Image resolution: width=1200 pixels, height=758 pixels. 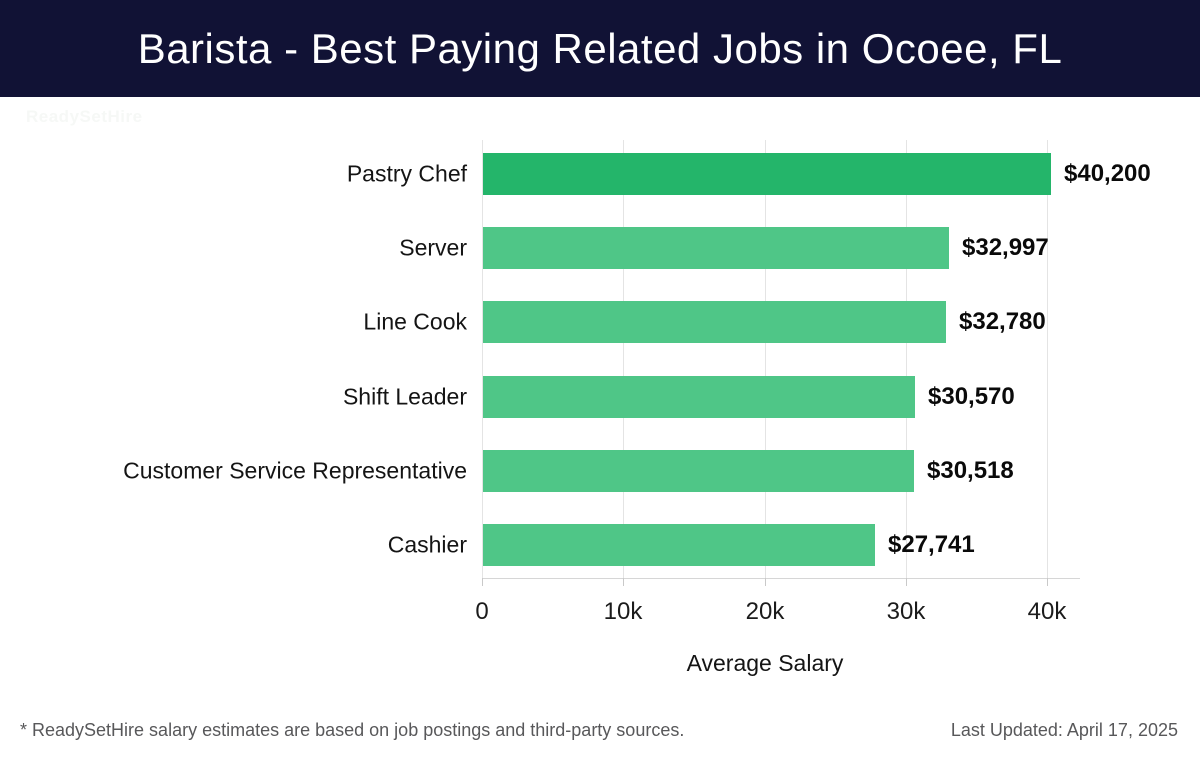 I want to click on category-label: Pastry Chef, so click(x=406, y=173).